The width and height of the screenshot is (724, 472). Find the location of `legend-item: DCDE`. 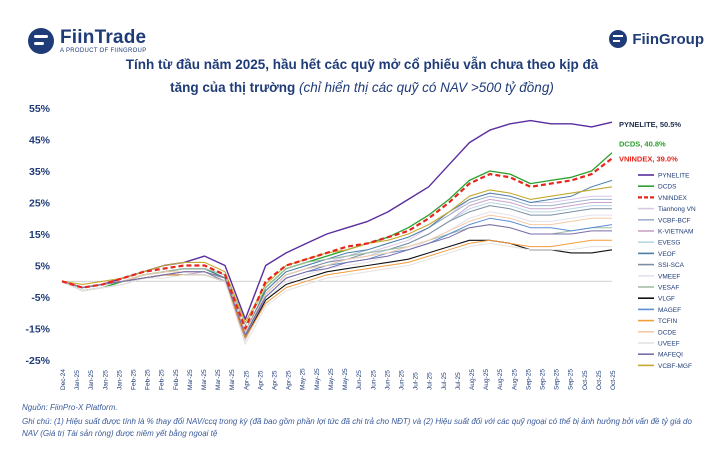

legend-item: DCDE is located at coordinates (667, 332).